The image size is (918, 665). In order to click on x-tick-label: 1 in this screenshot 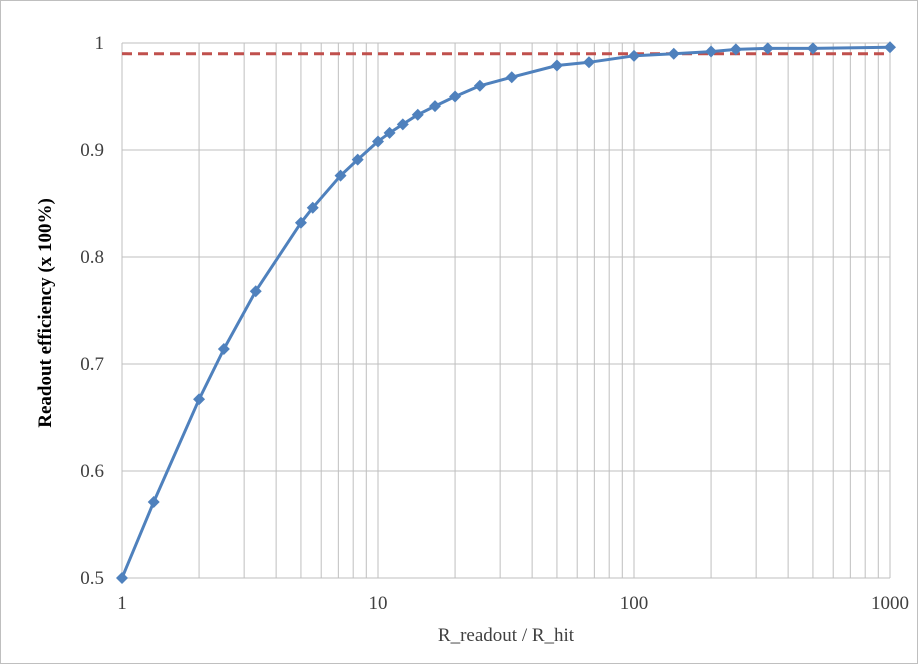, I will do `click(122, 603)`.